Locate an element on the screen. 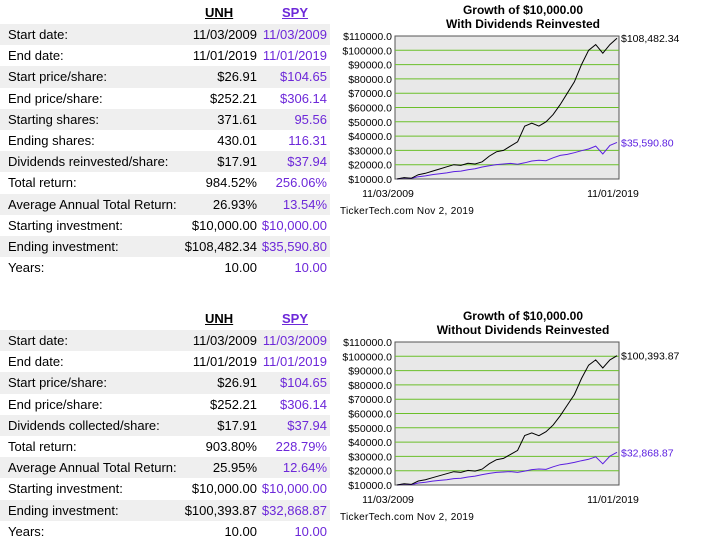 The image size is (719, 542). spy-value: $104.65 is located at coordinates (303, 383).